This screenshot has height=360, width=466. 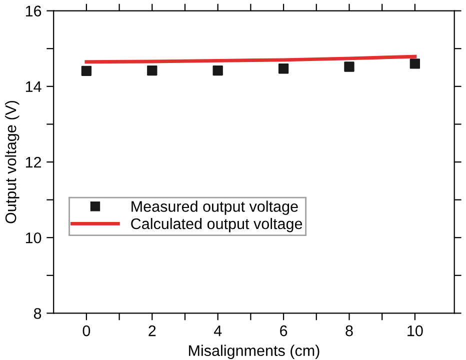 What do you see at coordinates (152, 330) in the screenshot?
I see `x-tick-label: 2` at bounding box center [152, 330].